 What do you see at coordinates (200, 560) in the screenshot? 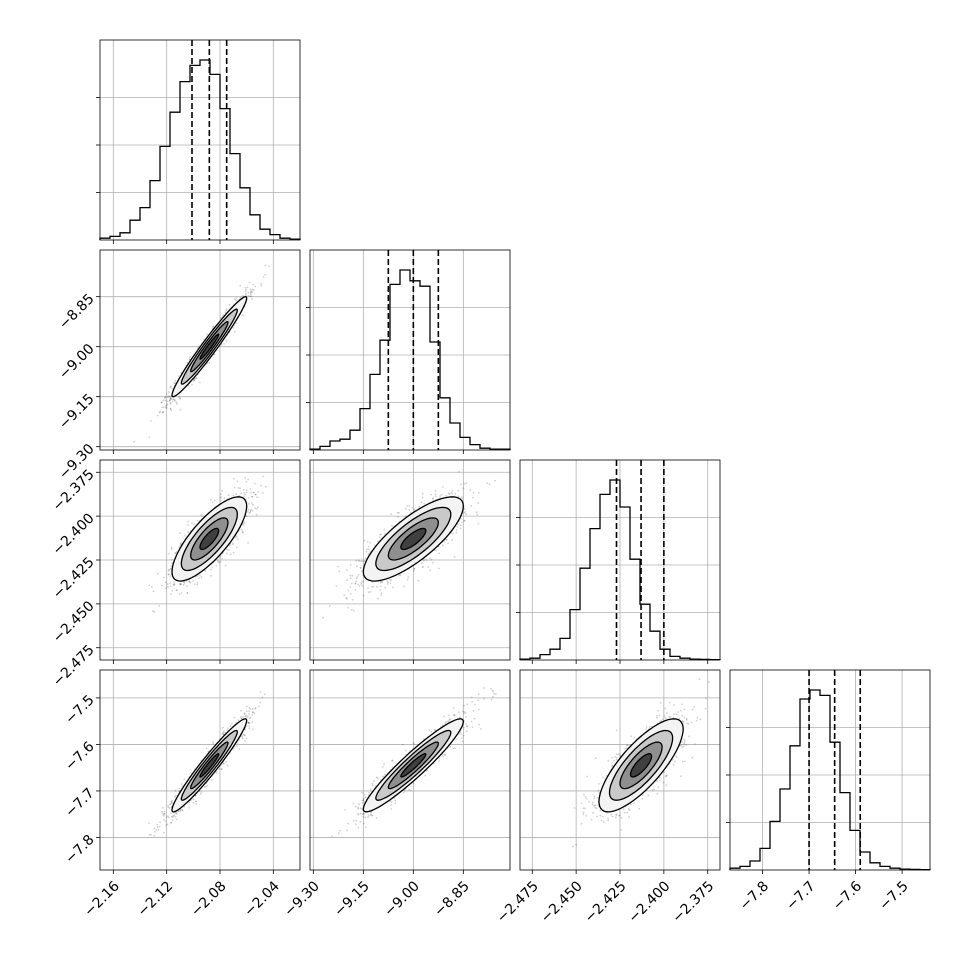
I see `scatter-content` at bounding box center [200, 560].